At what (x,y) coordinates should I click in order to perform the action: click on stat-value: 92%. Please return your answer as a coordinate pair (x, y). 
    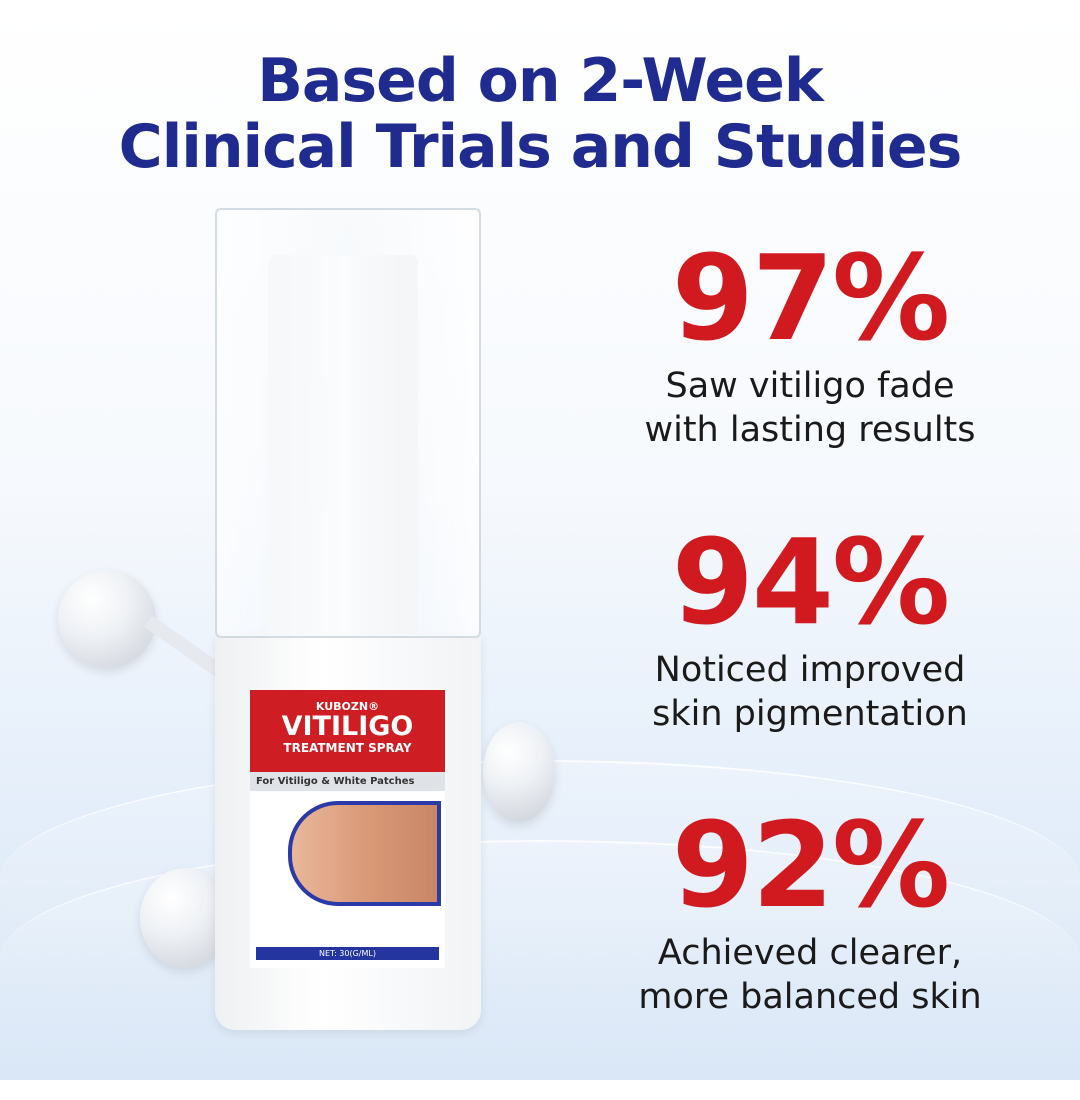
    Looking at the image, I should click on (810, 865).